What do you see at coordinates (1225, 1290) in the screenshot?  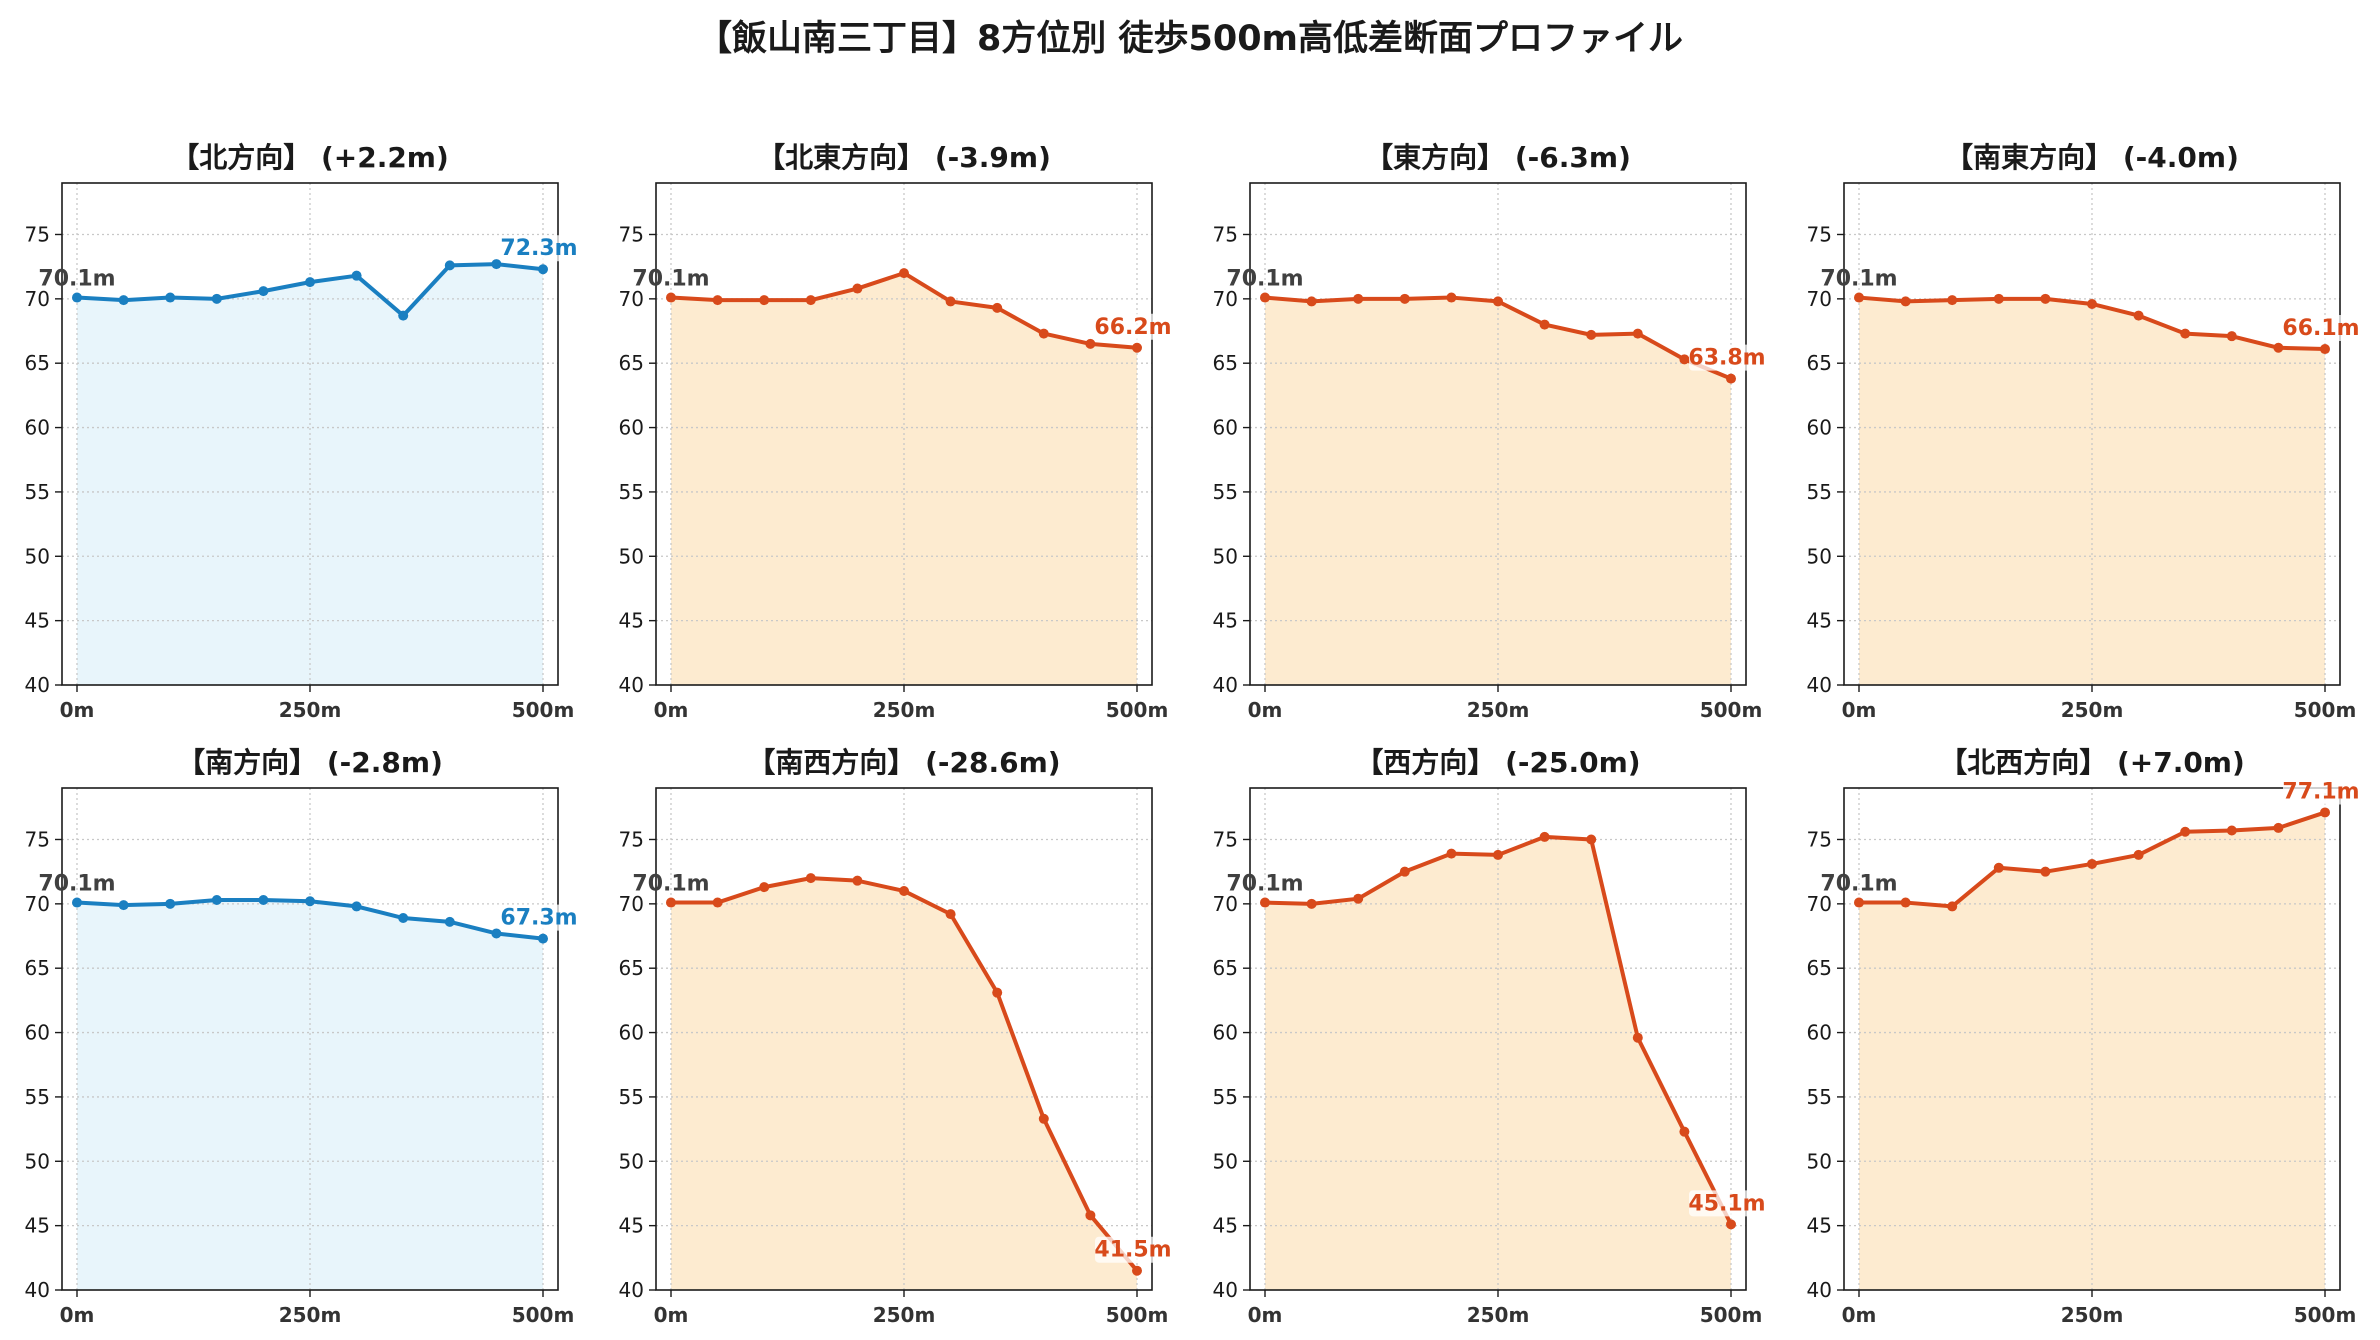 I see `panel-7-ytick-label-0: 40` at bounding box center [1225, 1290].